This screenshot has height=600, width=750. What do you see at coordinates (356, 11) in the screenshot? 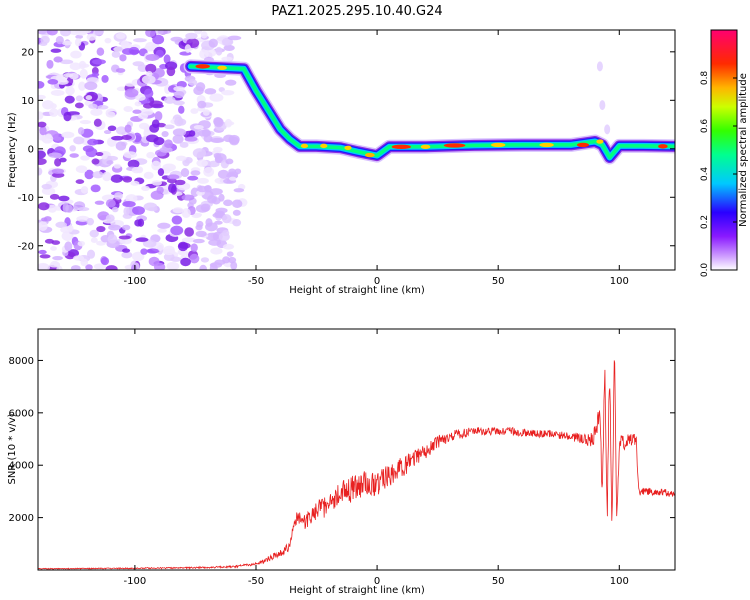
I see `figure-title: PAZ1.2025.295.10.40.G24` at bounding box center [356, 11].